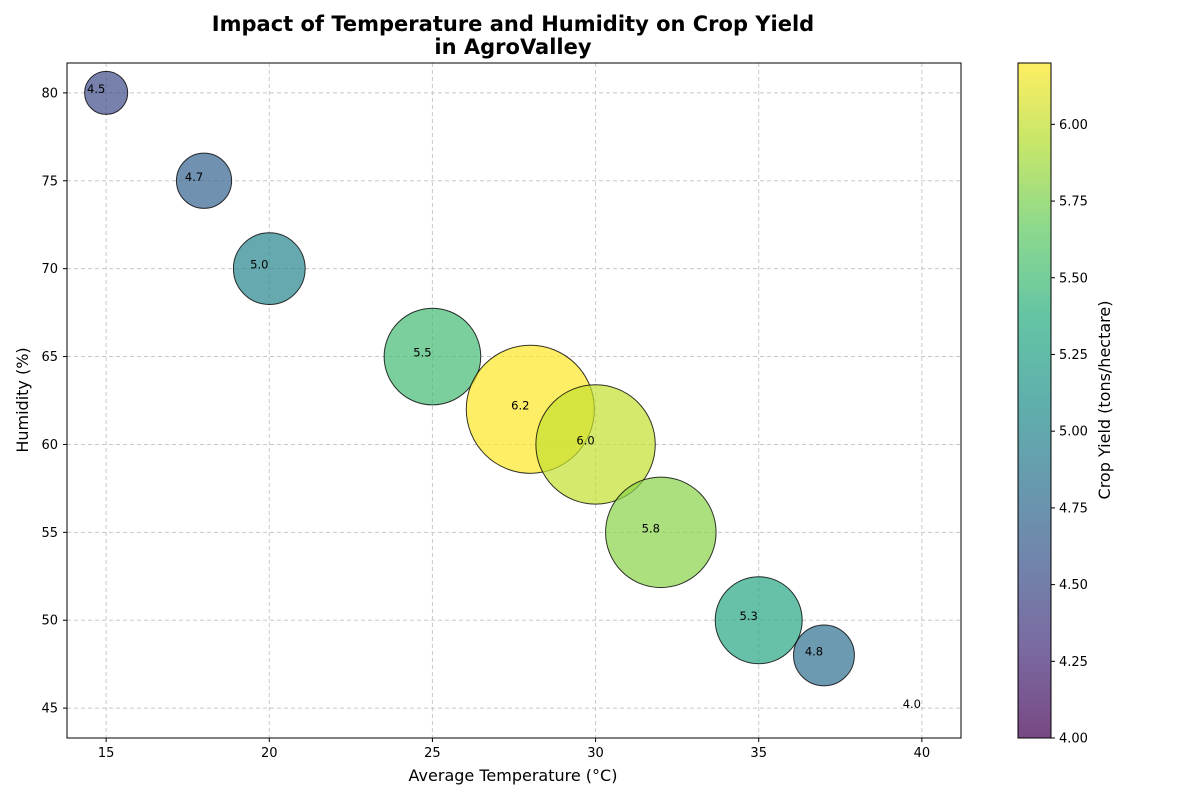 The image size is (1200, 800). I want to click on x-axis-ticks: 15 20 25 30 35 40, so click(514, 749).